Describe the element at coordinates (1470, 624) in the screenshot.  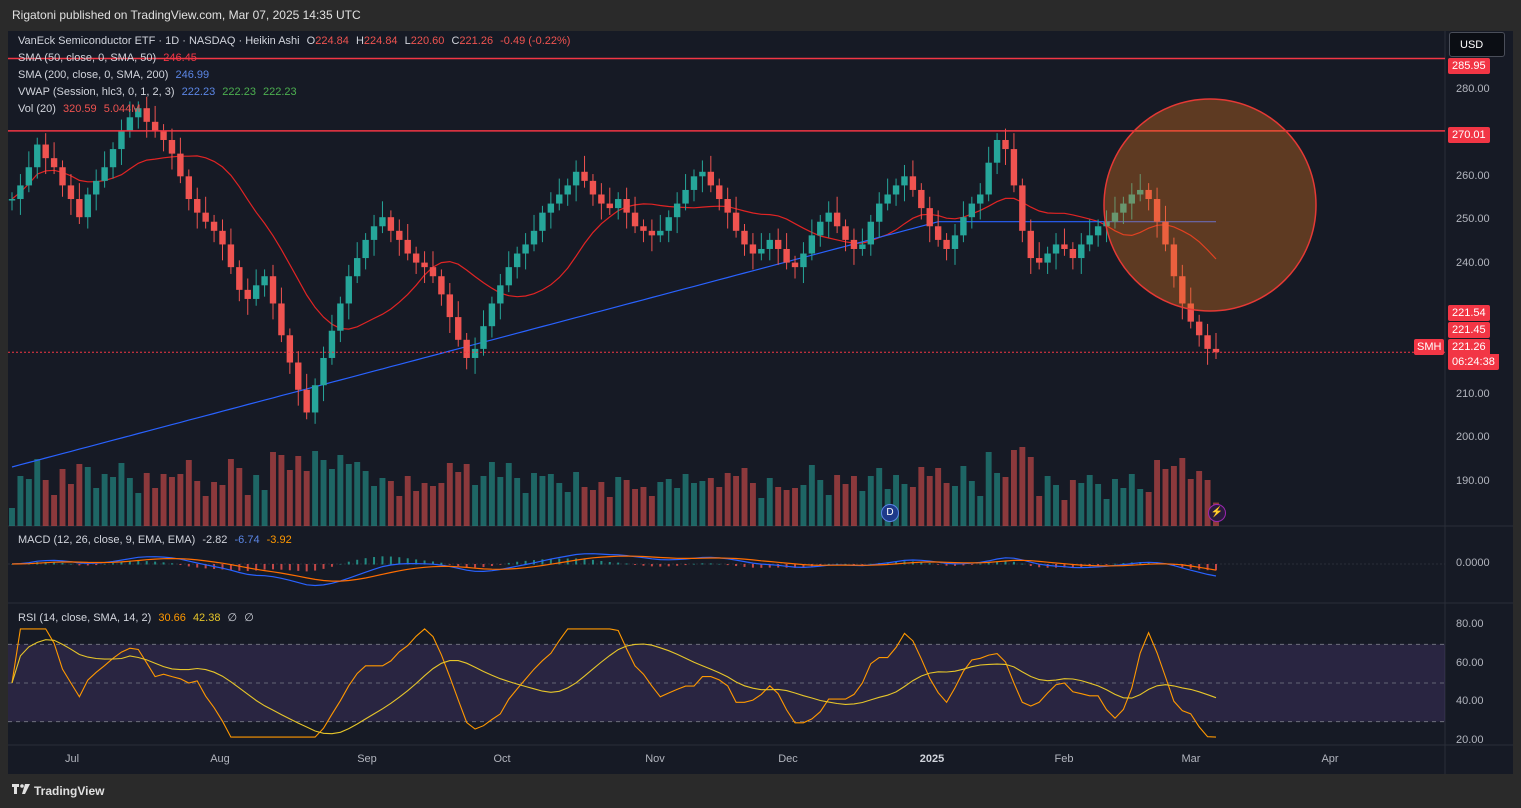
I see `rsi-tick: 80.00` at that location.